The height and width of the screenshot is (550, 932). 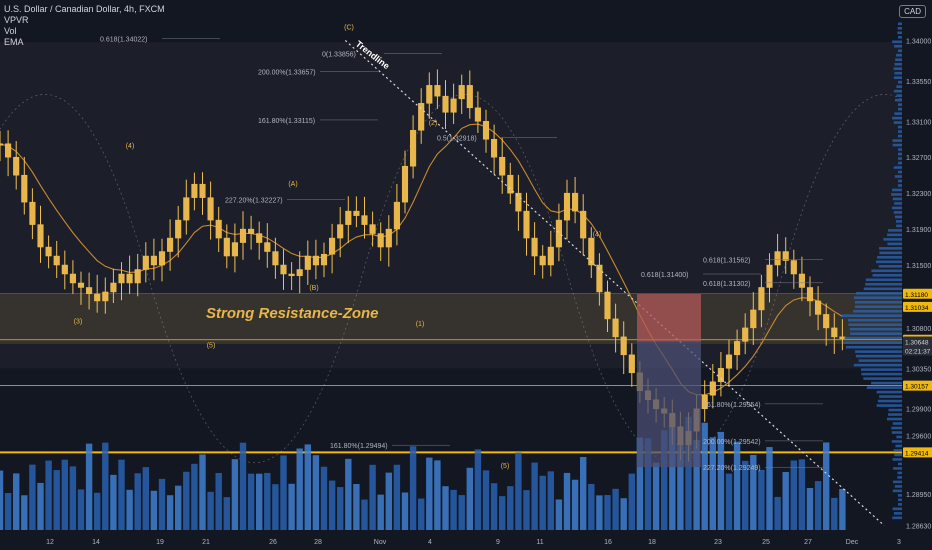 I want to click on time-axis-background, so click(x=451, y=540).